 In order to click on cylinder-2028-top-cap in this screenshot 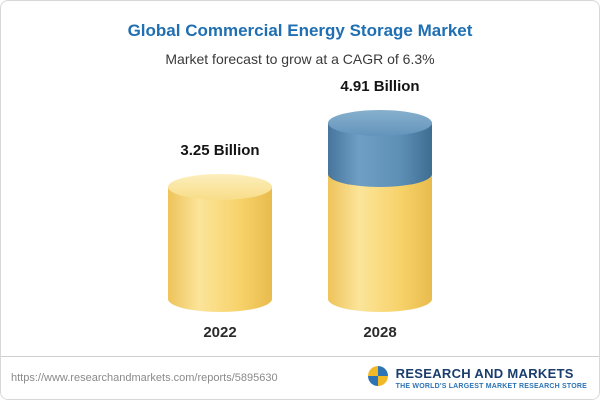, I will do `click(380, 123)`.